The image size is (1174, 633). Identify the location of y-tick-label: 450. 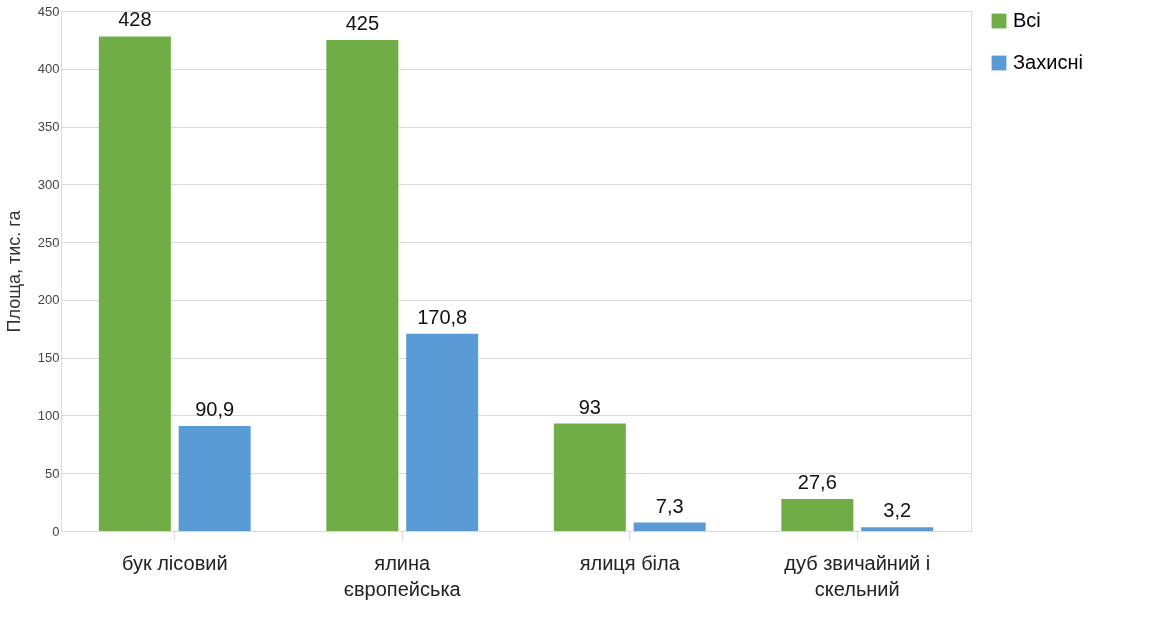
(48, 11).